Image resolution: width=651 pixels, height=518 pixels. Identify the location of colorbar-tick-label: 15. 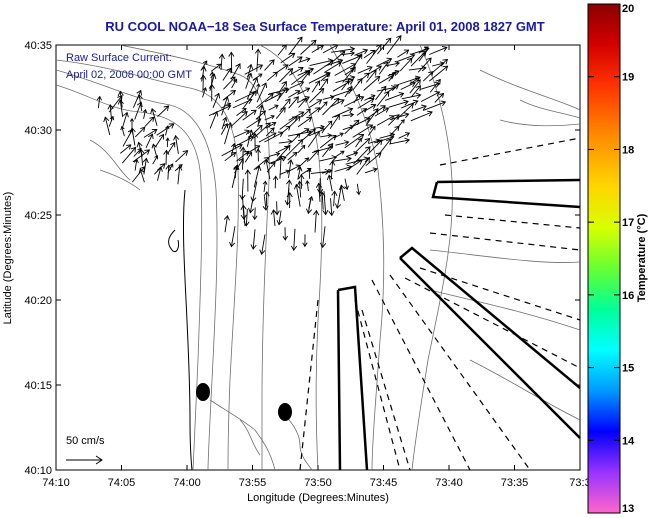
(628, 369).